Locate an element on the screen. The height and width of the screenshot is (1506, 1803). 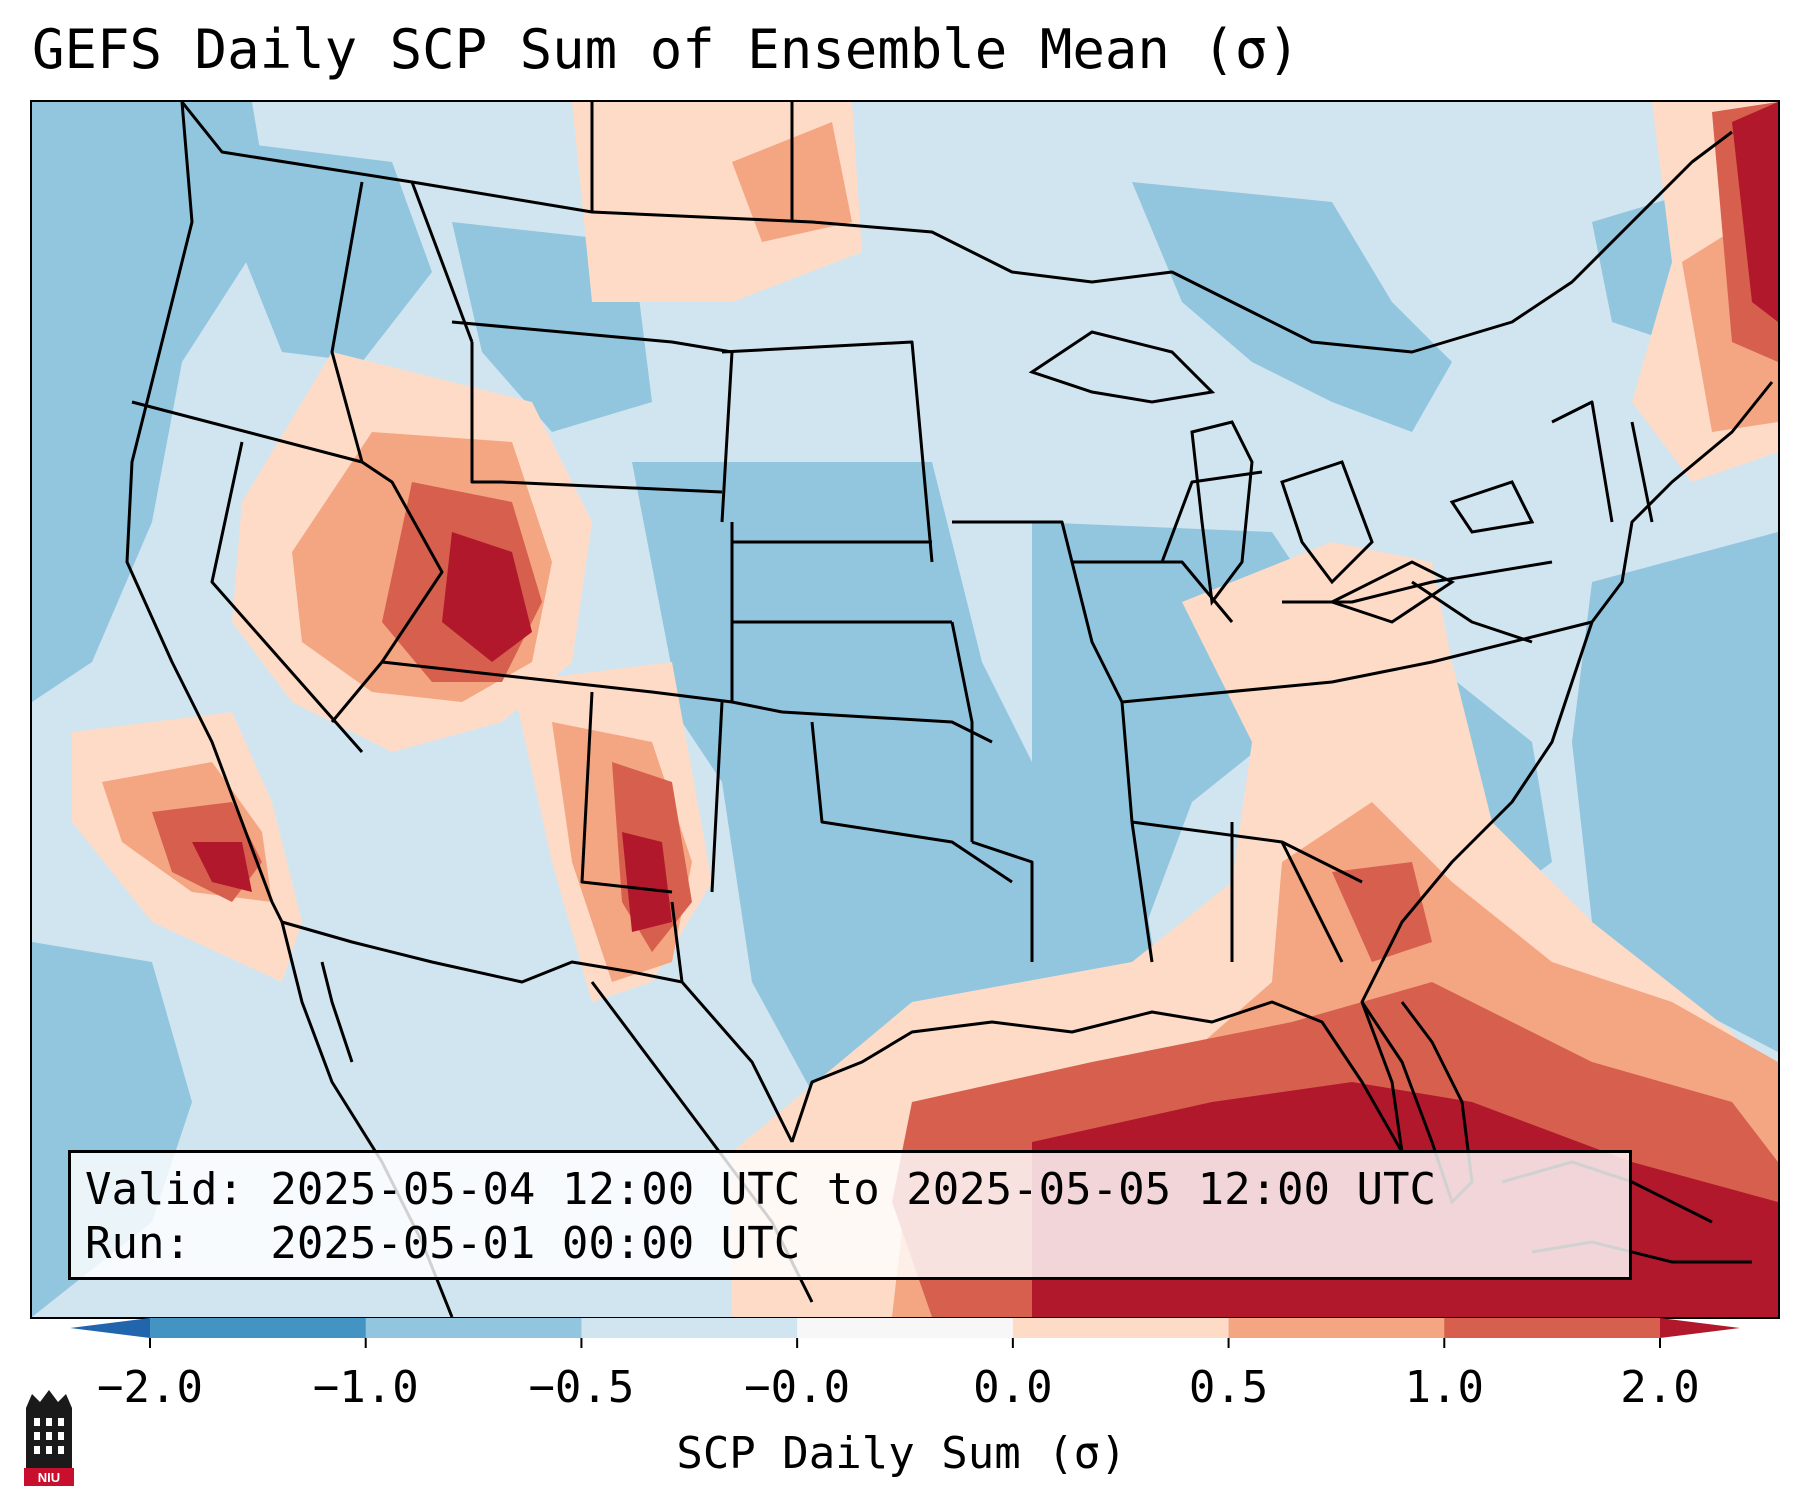
colorbar-segments is located at coordinates (905, 1328).